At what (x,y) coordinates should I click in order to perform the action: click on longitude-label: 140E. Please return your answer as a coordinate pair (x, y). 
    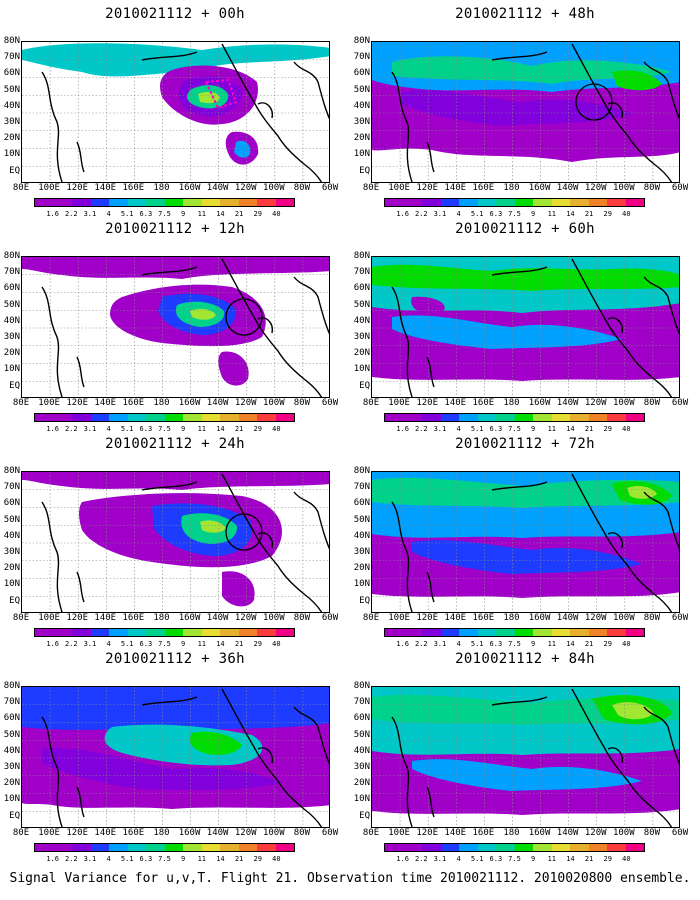
    Looking at the image, I should click on (105, 188).